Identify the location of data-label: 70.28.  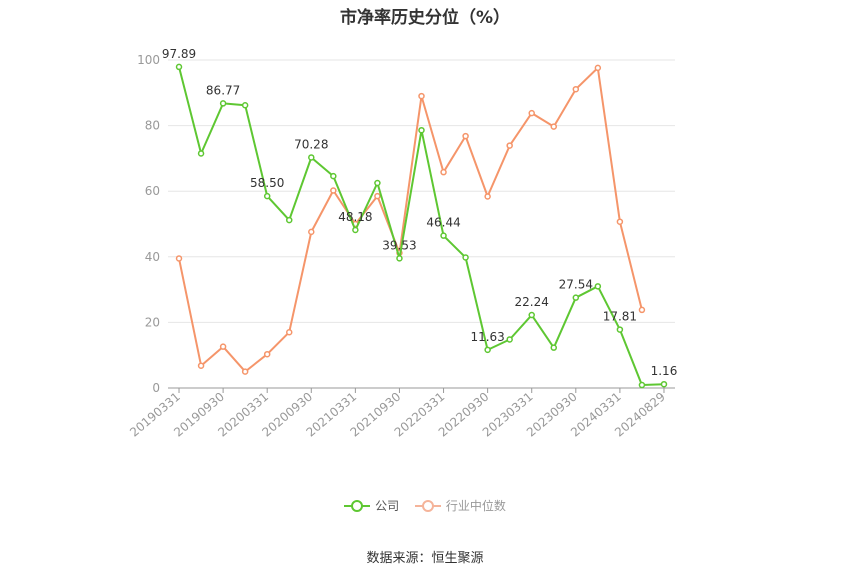
(311, 144).